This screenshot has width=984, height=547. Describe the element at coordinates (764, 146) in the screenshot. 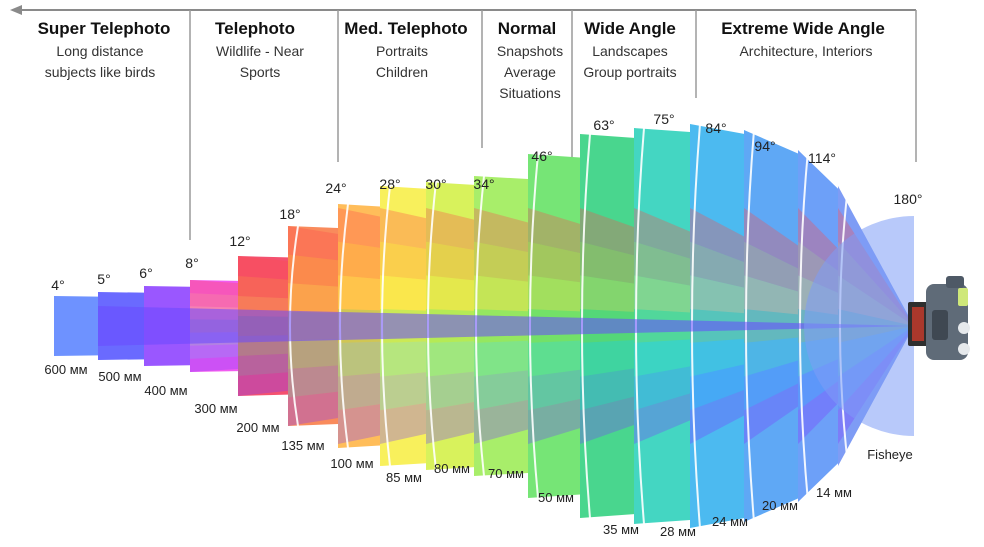

I see `angle-label: 94°` at that location.